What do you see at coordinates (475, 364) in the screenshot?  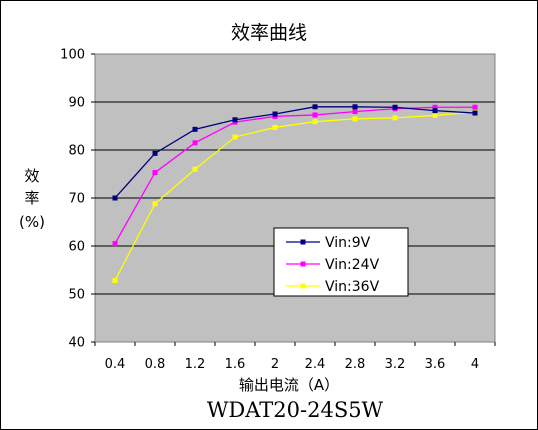 I see `x-tick-label: 4` at bounding box center [475, 364].